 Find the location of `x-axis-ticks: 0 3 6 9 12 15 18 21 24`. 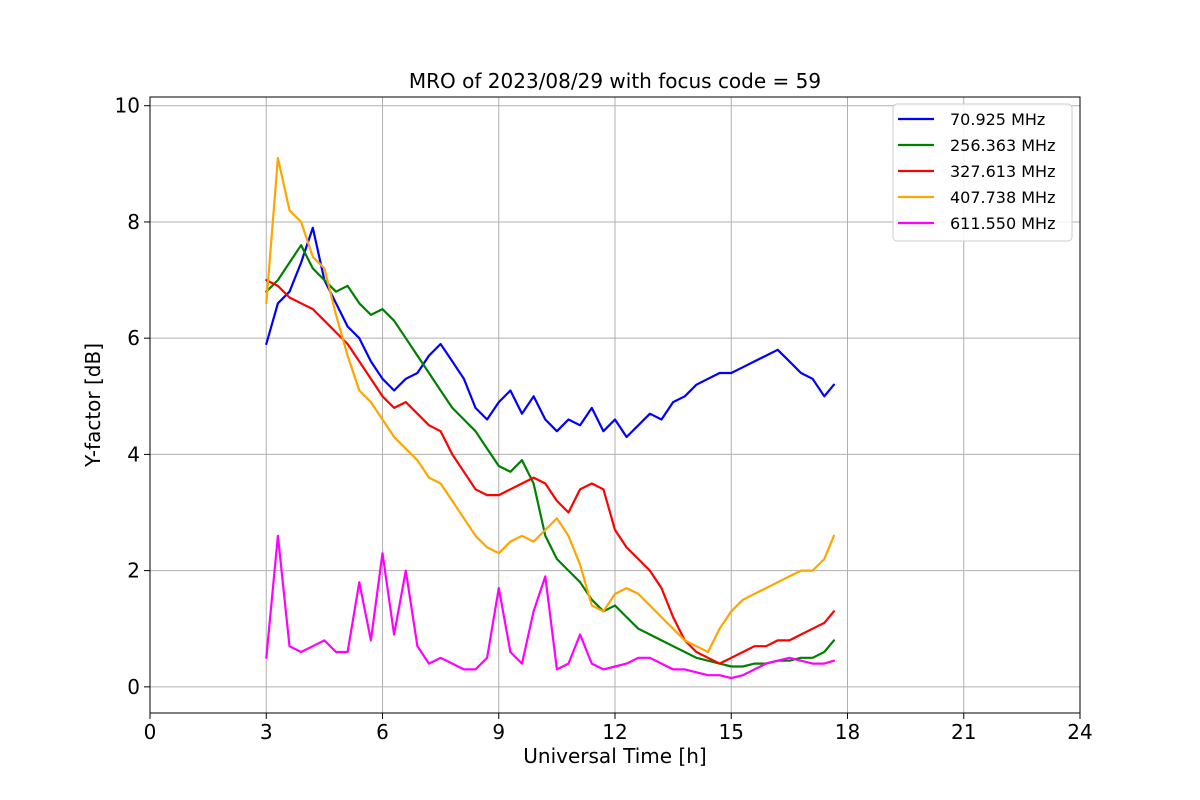

x-axis-ticks: 0 3 6 9 12 15 18 21 24 is located at coordinates (618, 728).